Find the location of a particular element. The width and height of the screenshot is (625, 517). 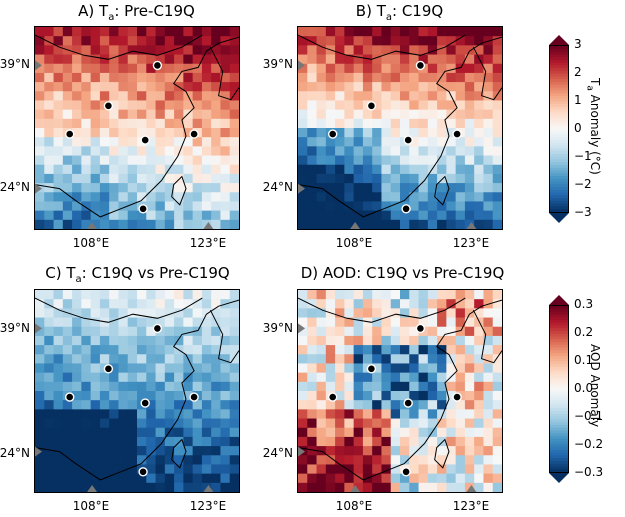

coastline is located at coordinates (224, 336).